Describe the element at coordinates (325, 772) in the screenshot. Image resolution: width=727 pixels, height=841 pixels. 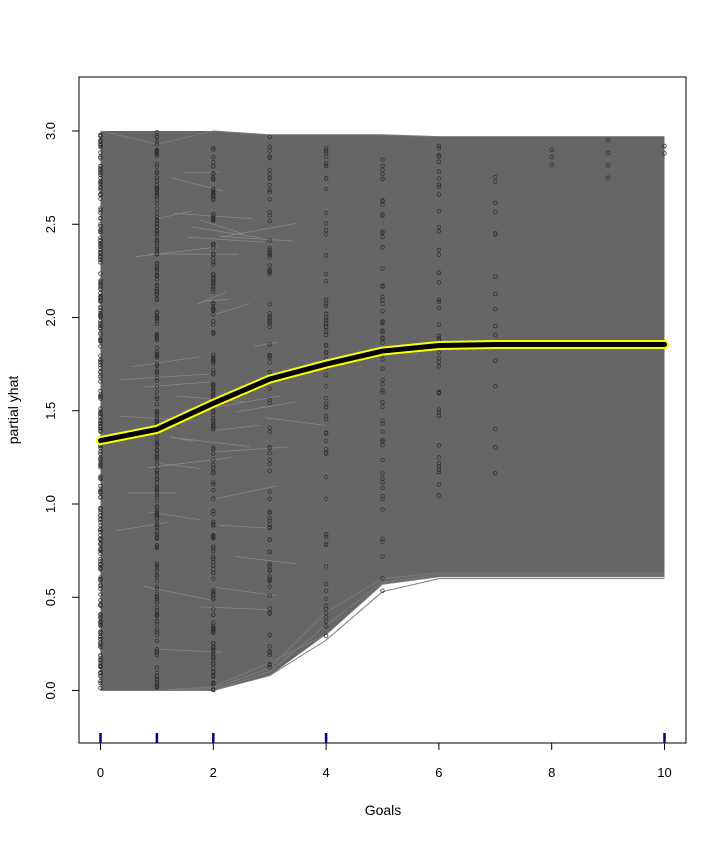
I see `x-tick-label: 4` at that location.